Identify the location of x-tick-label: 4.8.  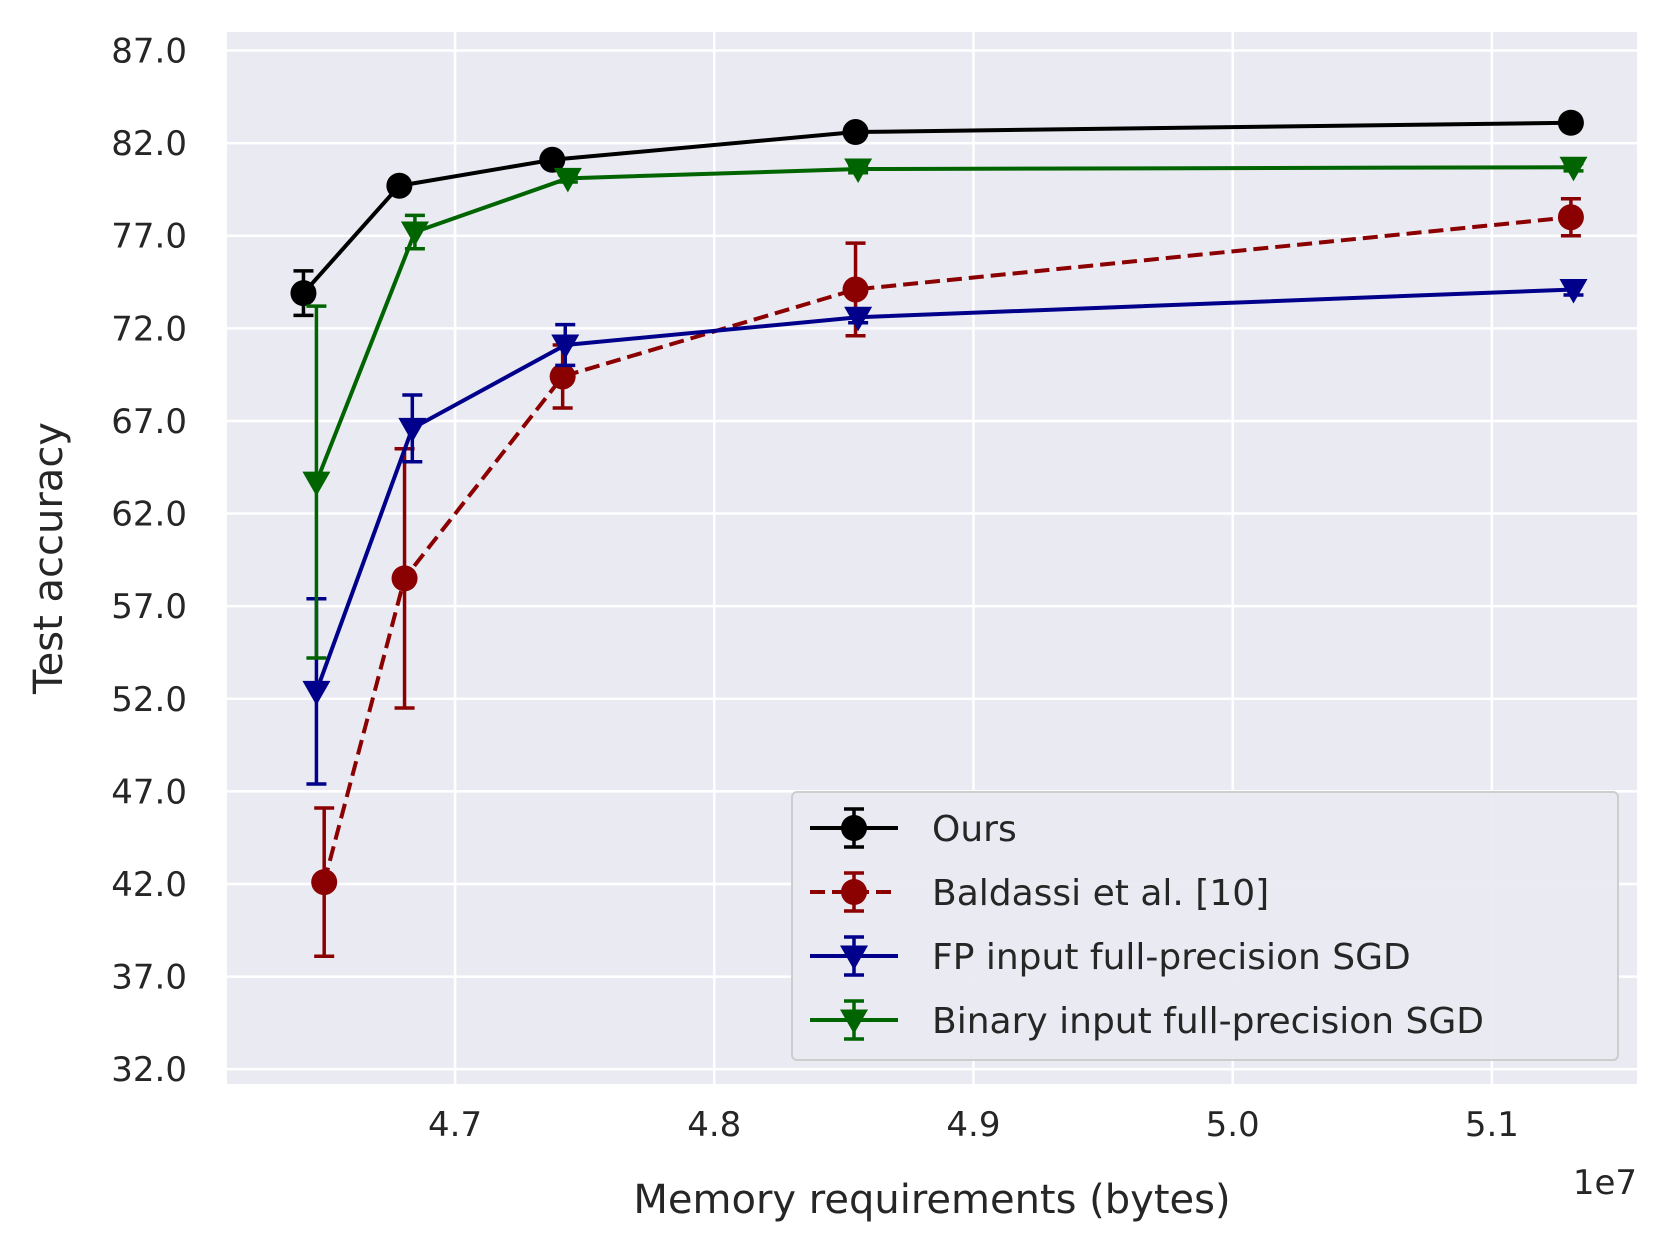
(714, 1125).